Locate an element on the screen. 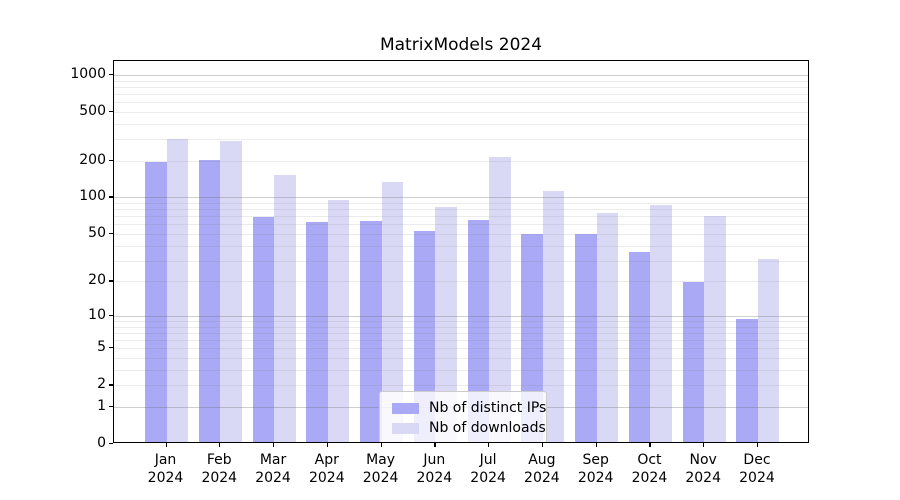 This screenshot has height=500, width=900. y-tick-label: 2 is located at coordinates (101, 384).